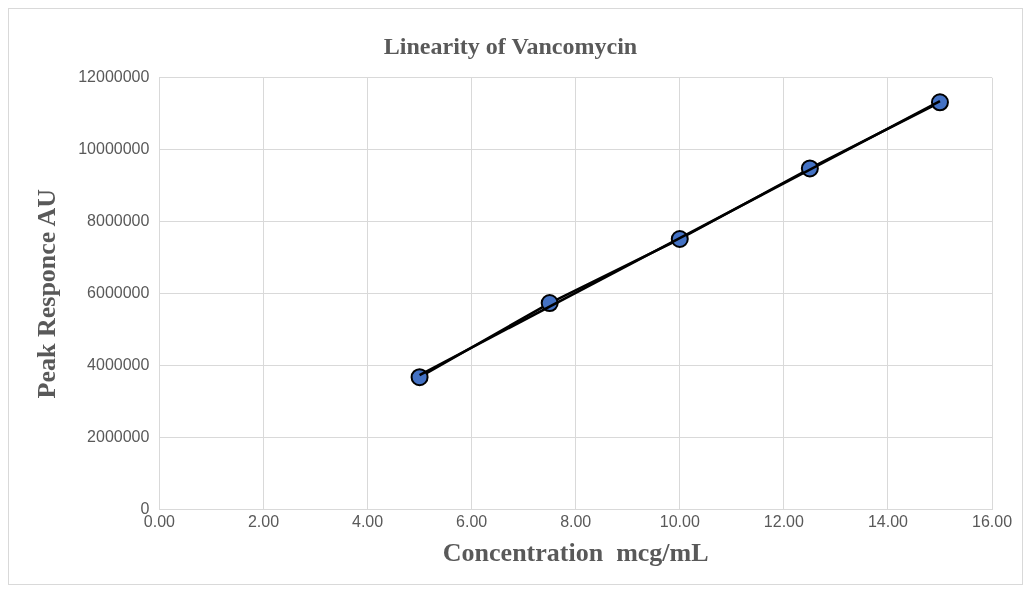 This screenshot has width=1031, height=593. I want to click on y-axis-title: Peak Responce AU, so click(47, 293).